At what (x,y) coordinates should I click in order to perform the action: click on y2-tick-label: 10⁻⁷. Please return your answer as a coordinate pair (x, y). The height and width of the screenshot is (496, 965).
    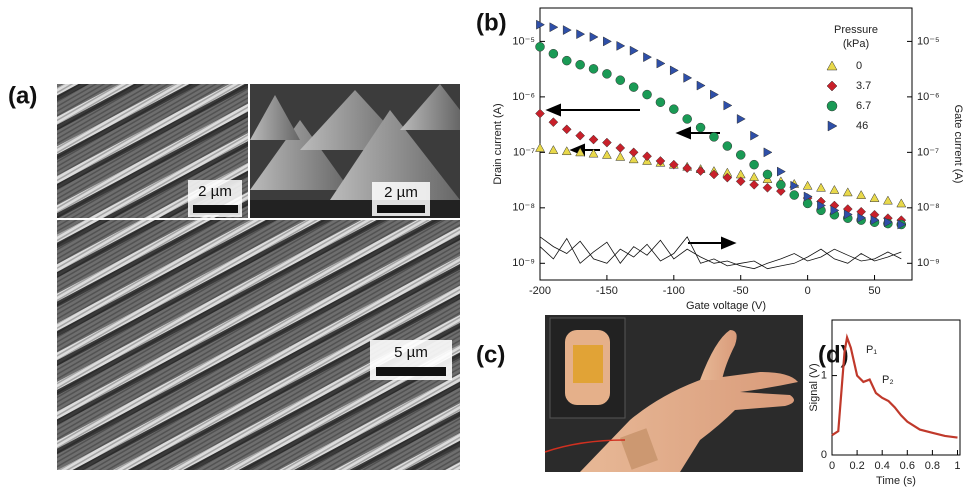
    Looking at the image, I should click on (928, 152).